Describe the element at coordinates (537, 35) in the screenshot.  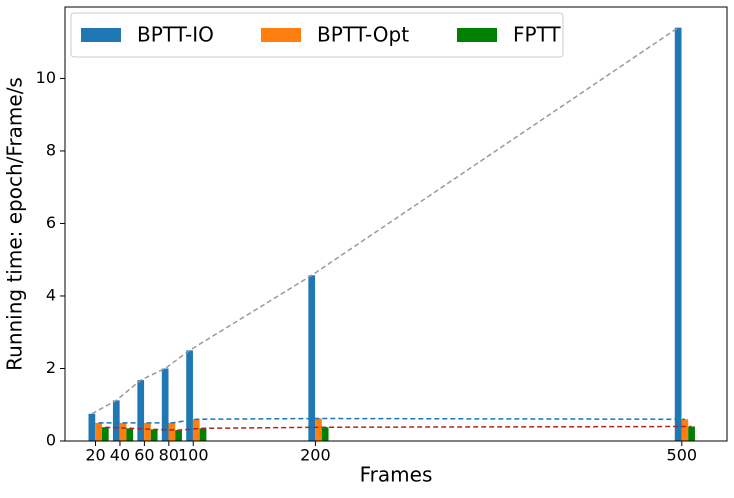
I see `legend-label: FPTT` at that location.